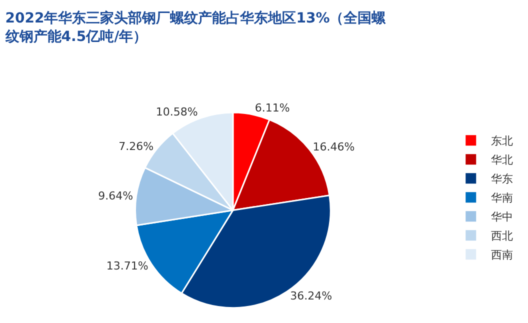 This screenshot has width=528, height=323. Describe the element at coordinates (311, 296) in the screenshot. I see `data-label: 36.24%` at that location.